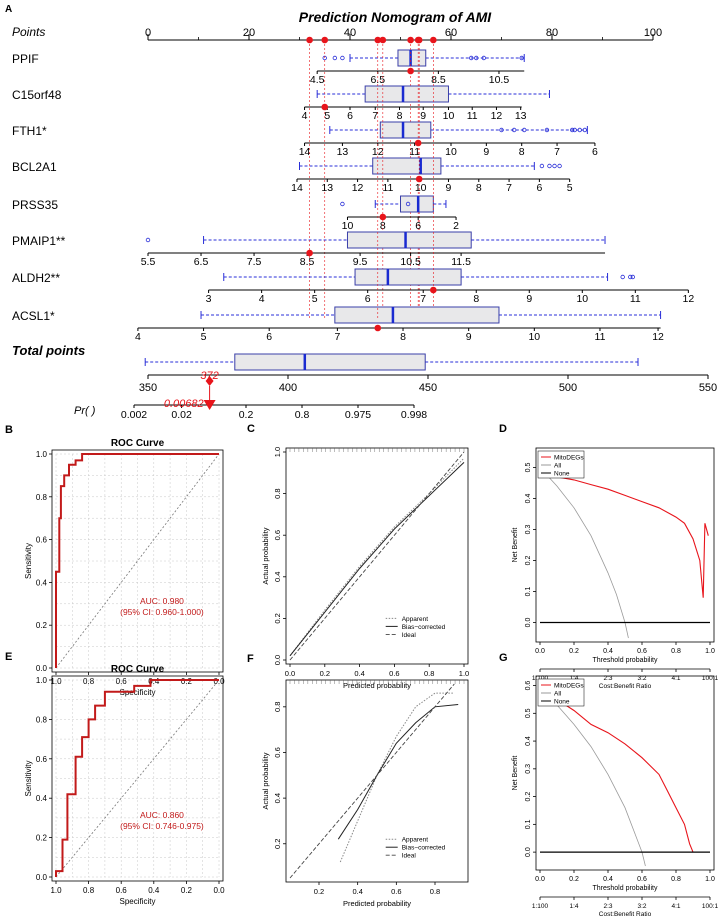 The image size is (725, 922). What do you see at coordinates (608, 651) in the screenshot?
I see `dca-x-tick-label: 0.4` at bounding box center [608, 651].